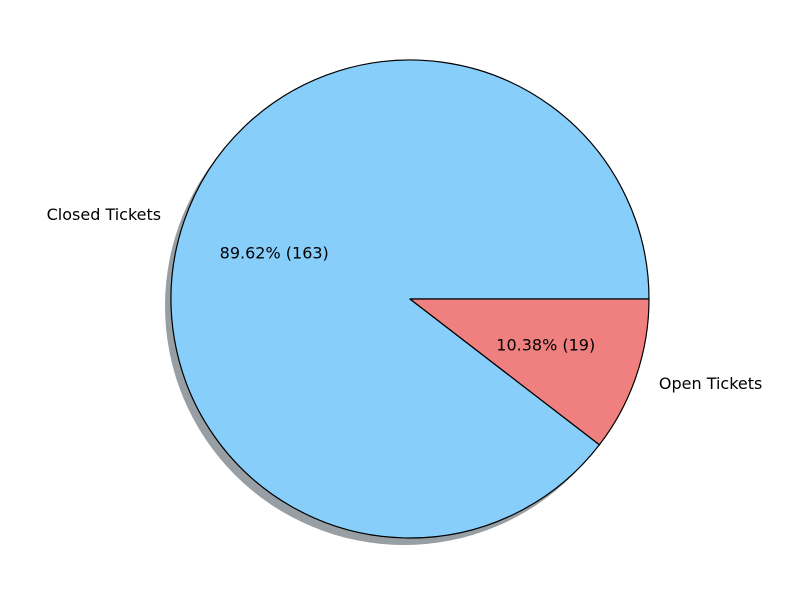 This screenshot has width=800, height=600. I want to click on pie-pct-label-open-tickets: 10.38% (19), so click(545, 345).